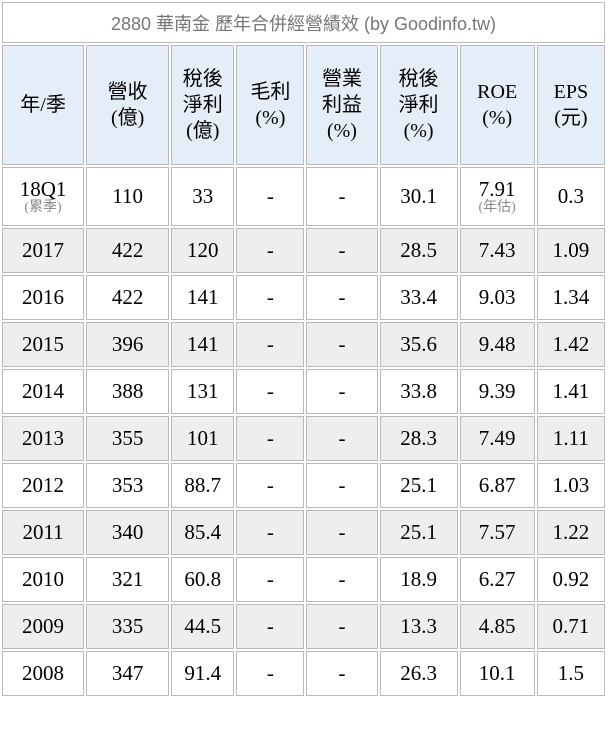 Image resolution: width=608 pixels, height=734 pixels. What do you see at coordinates (497, 626) in the screenshot?
I see `value-cell-roe: 4.85` at bounding box center [497, 626].